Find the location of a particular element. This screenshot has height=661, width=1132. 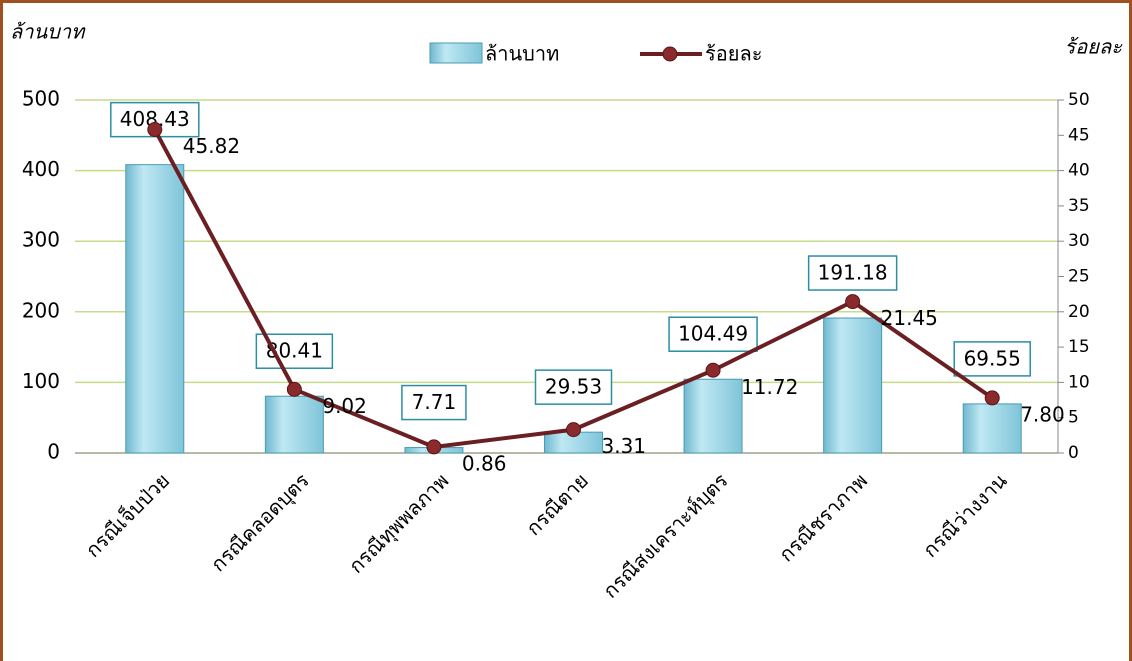

x-tick-label: กรณีว่างงาน is located at coordinates (965, 515).